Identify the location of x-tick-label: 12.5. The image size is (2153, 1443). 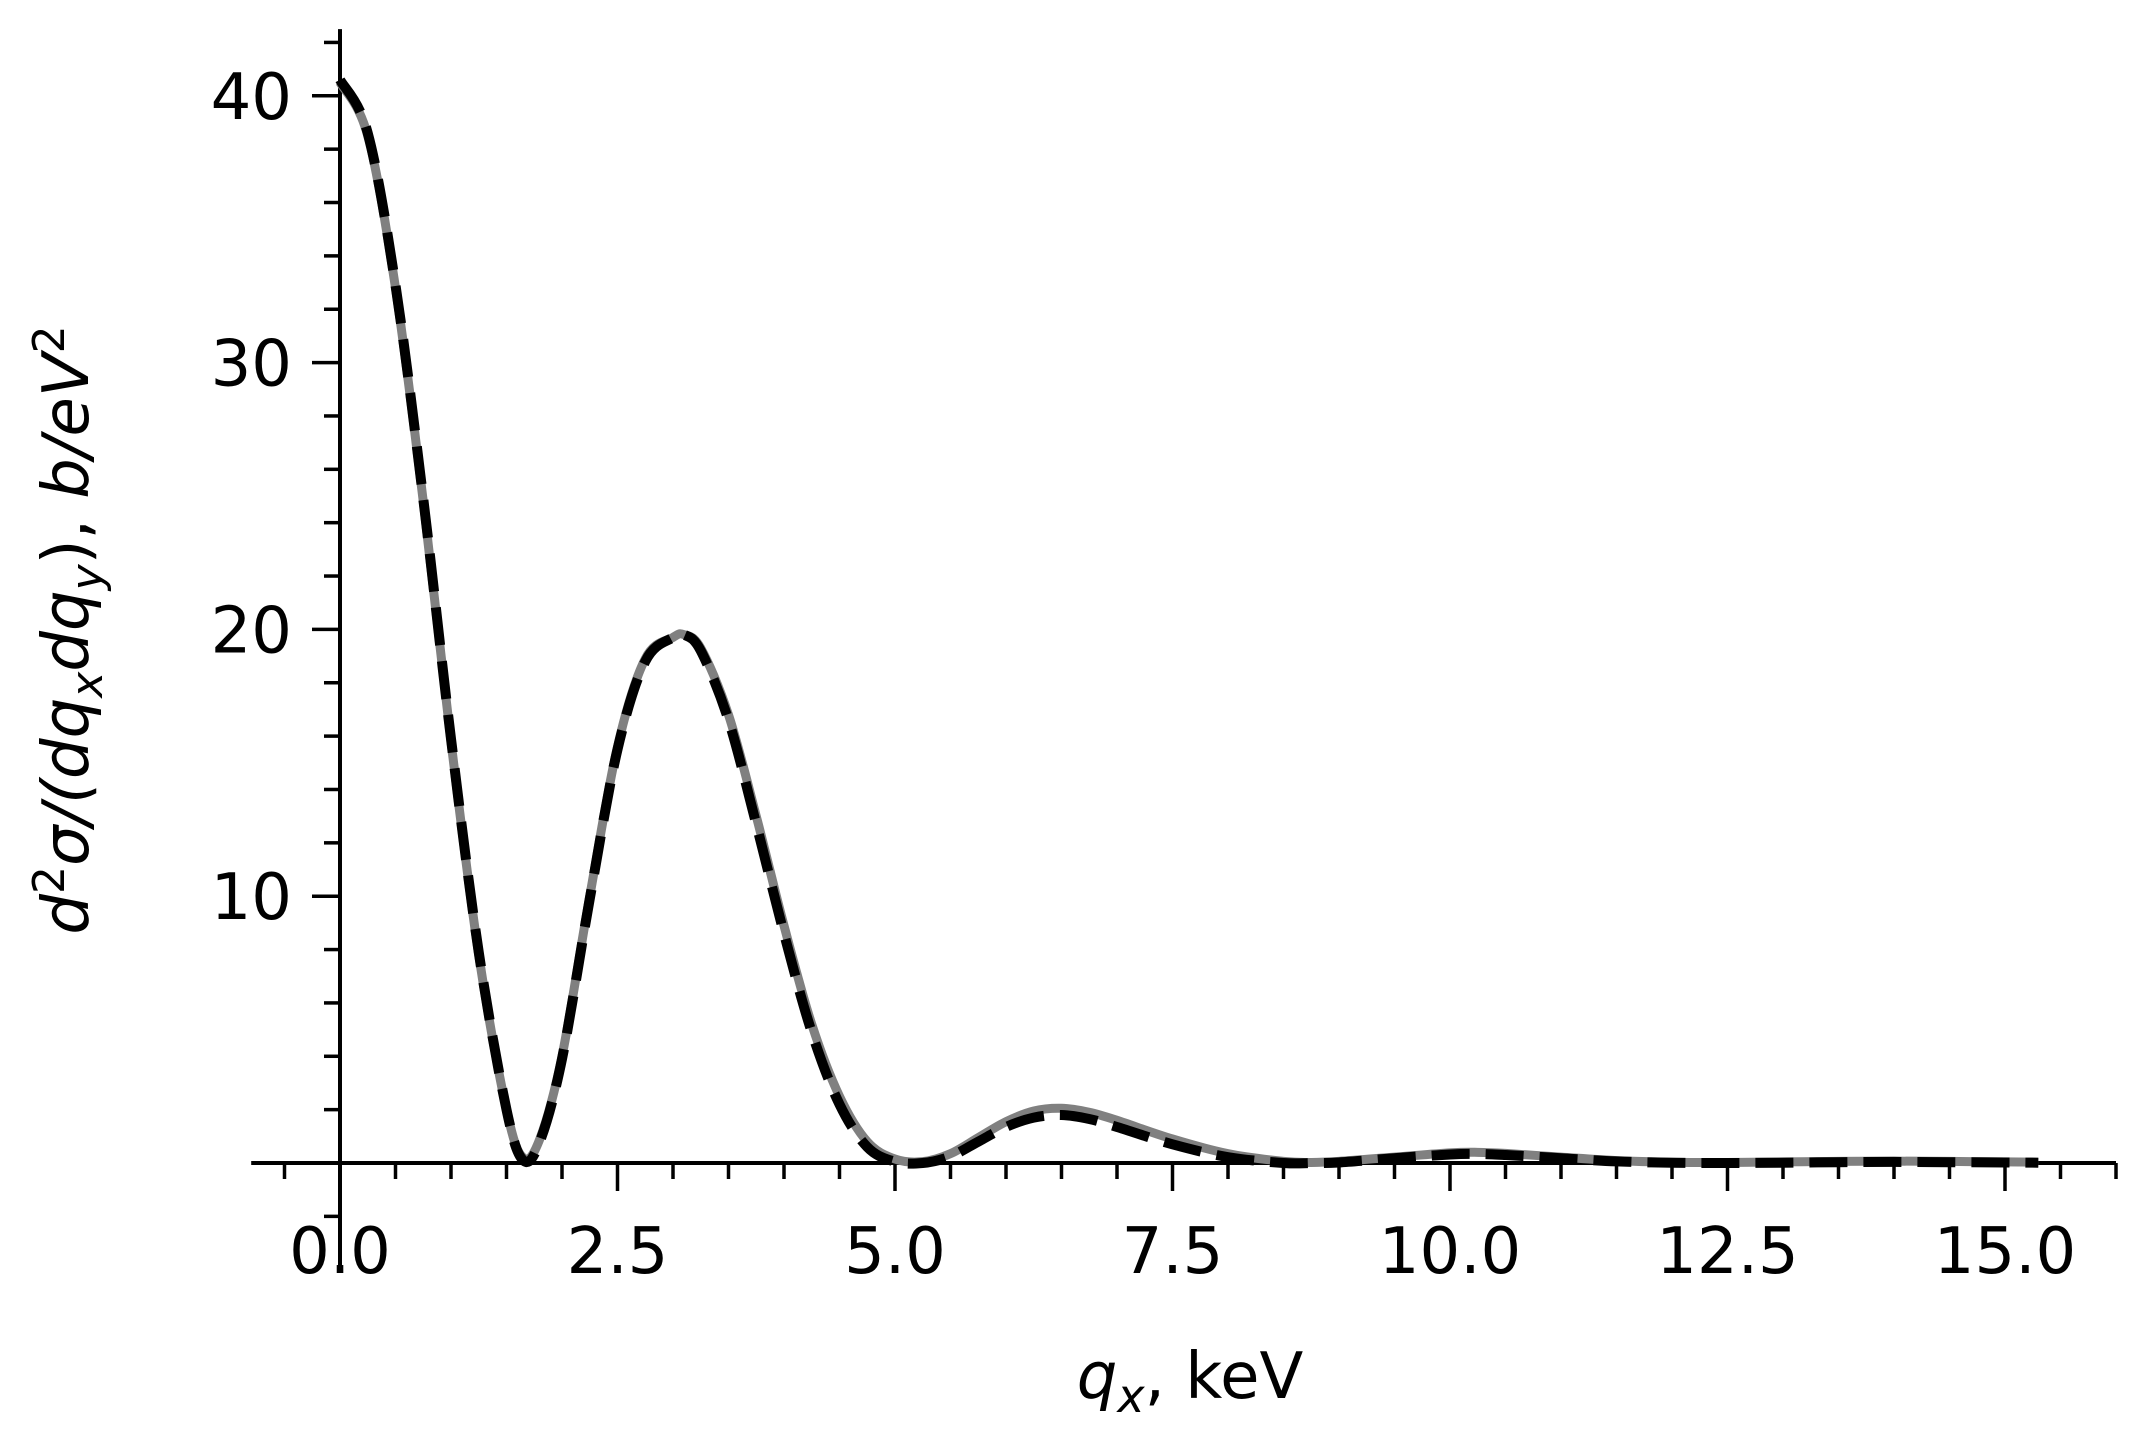
(1727, 1252).